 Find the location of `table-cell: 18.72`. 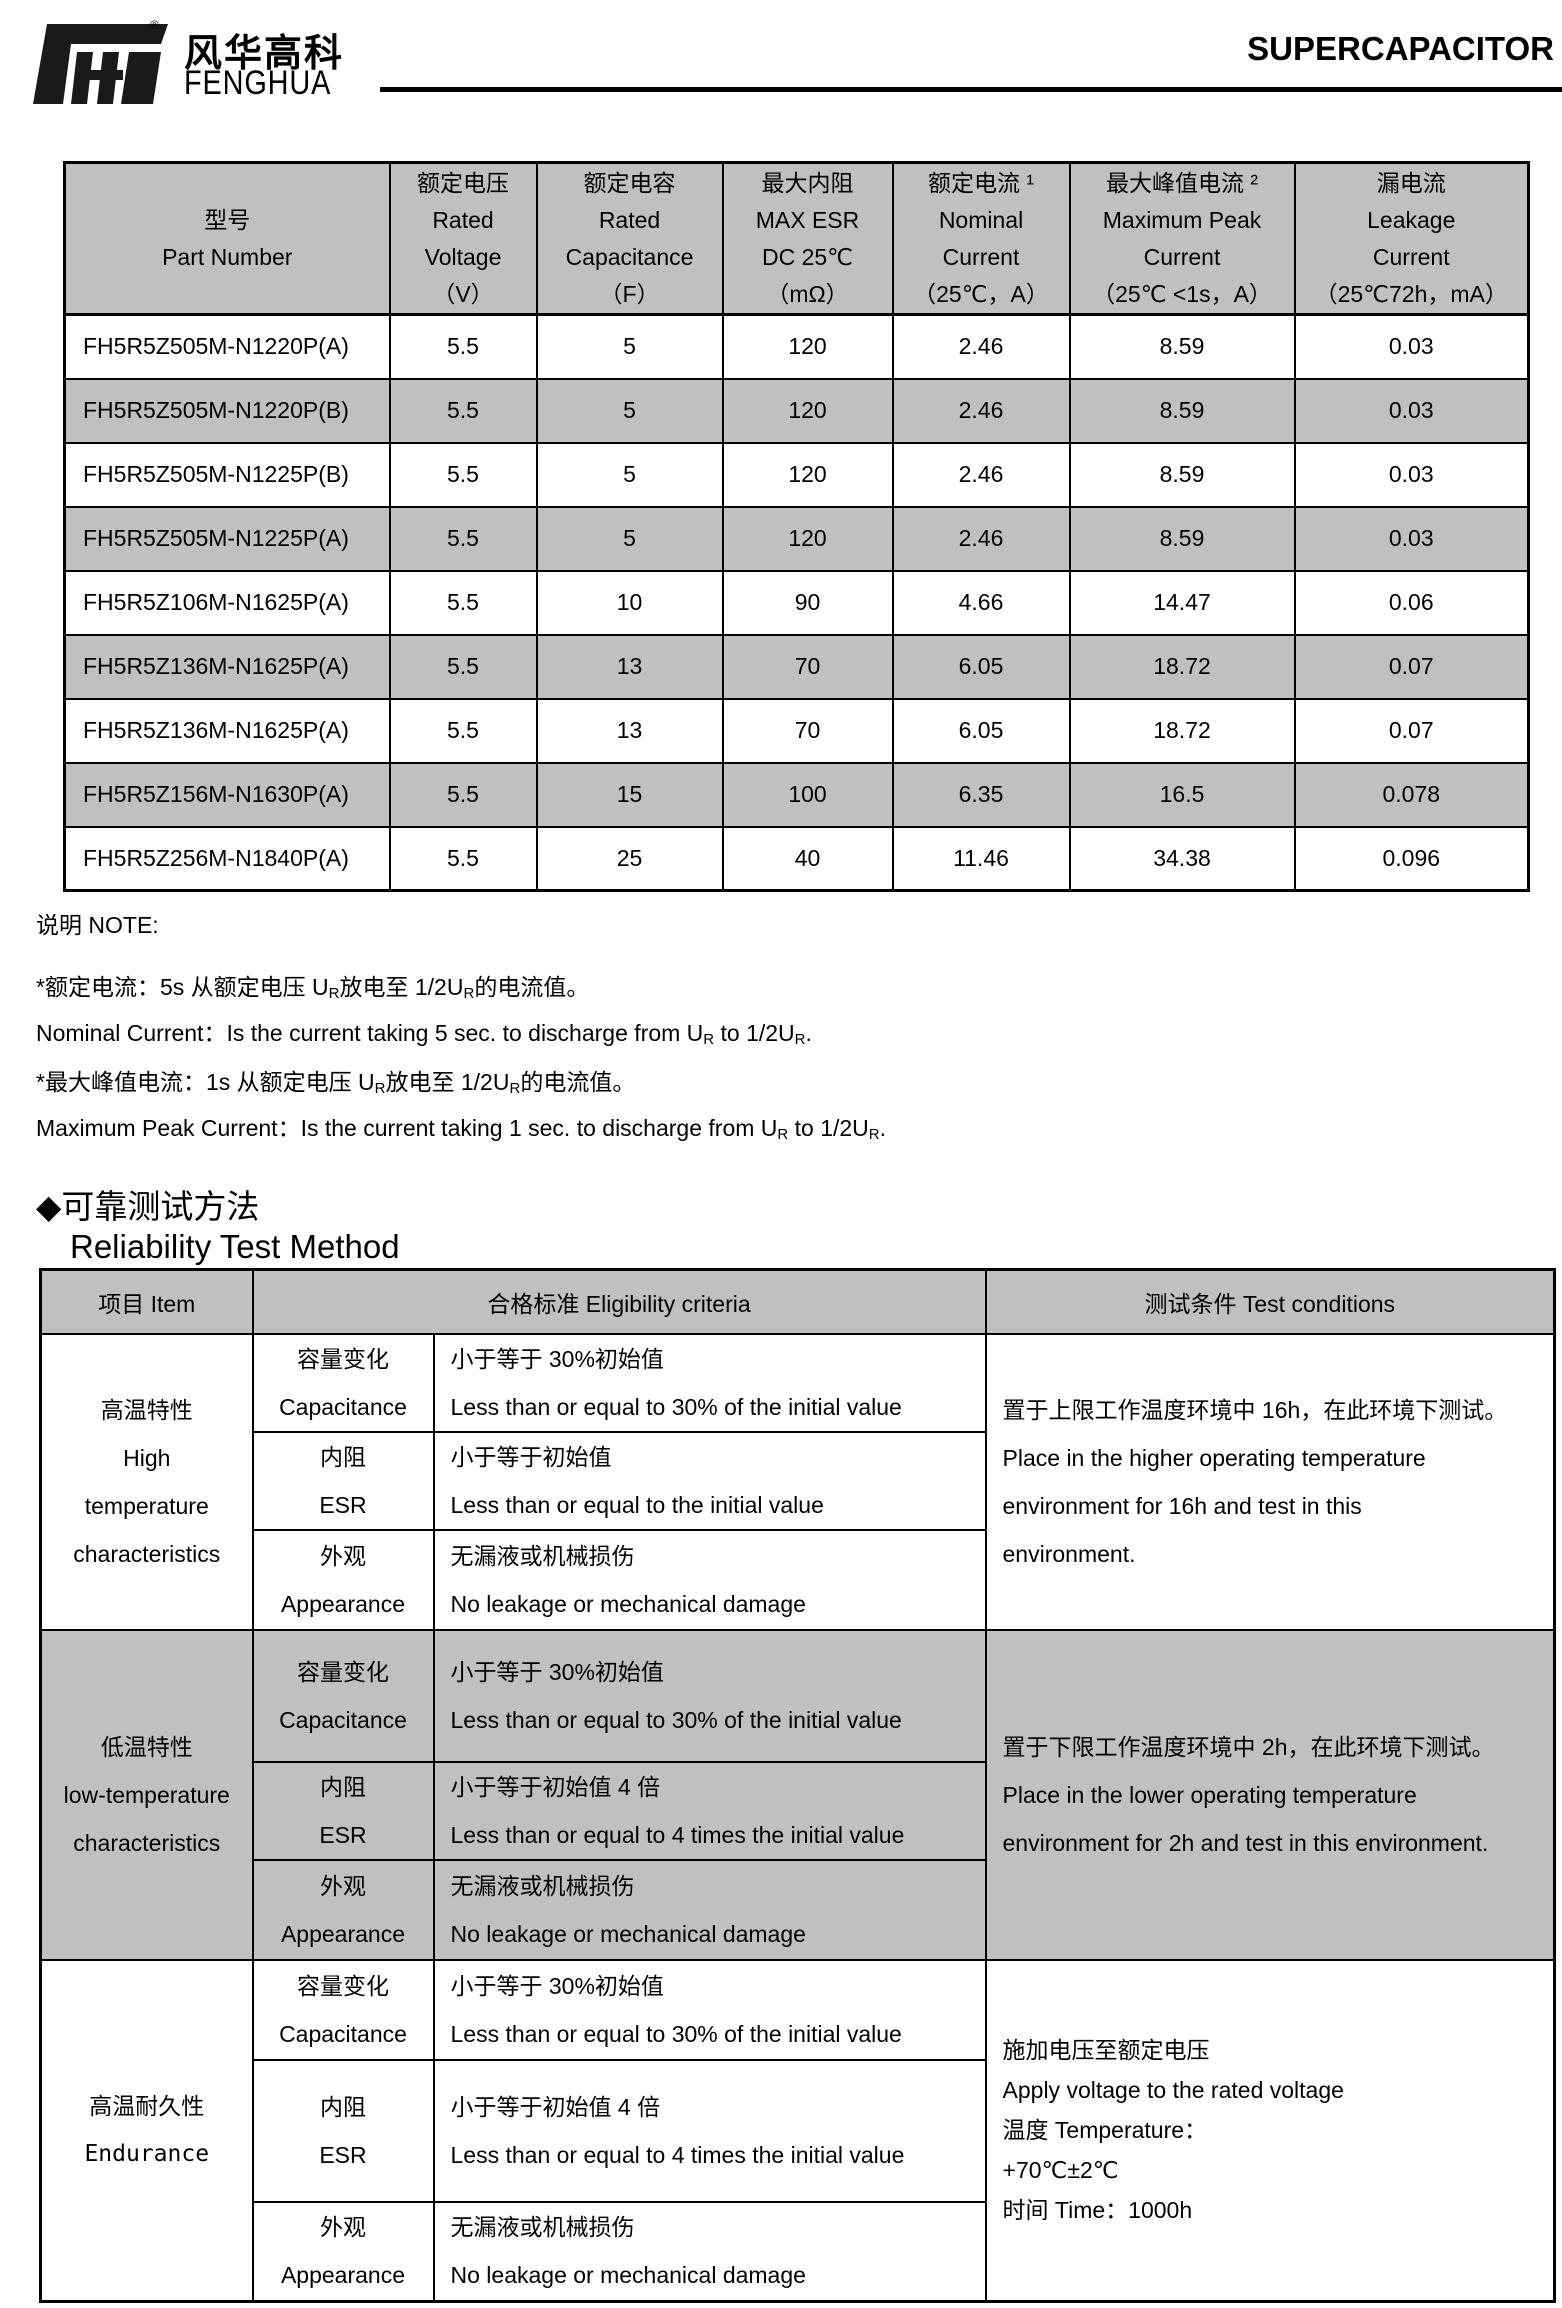

table-cell: 18.72 is located at coordinates (1182, 666).